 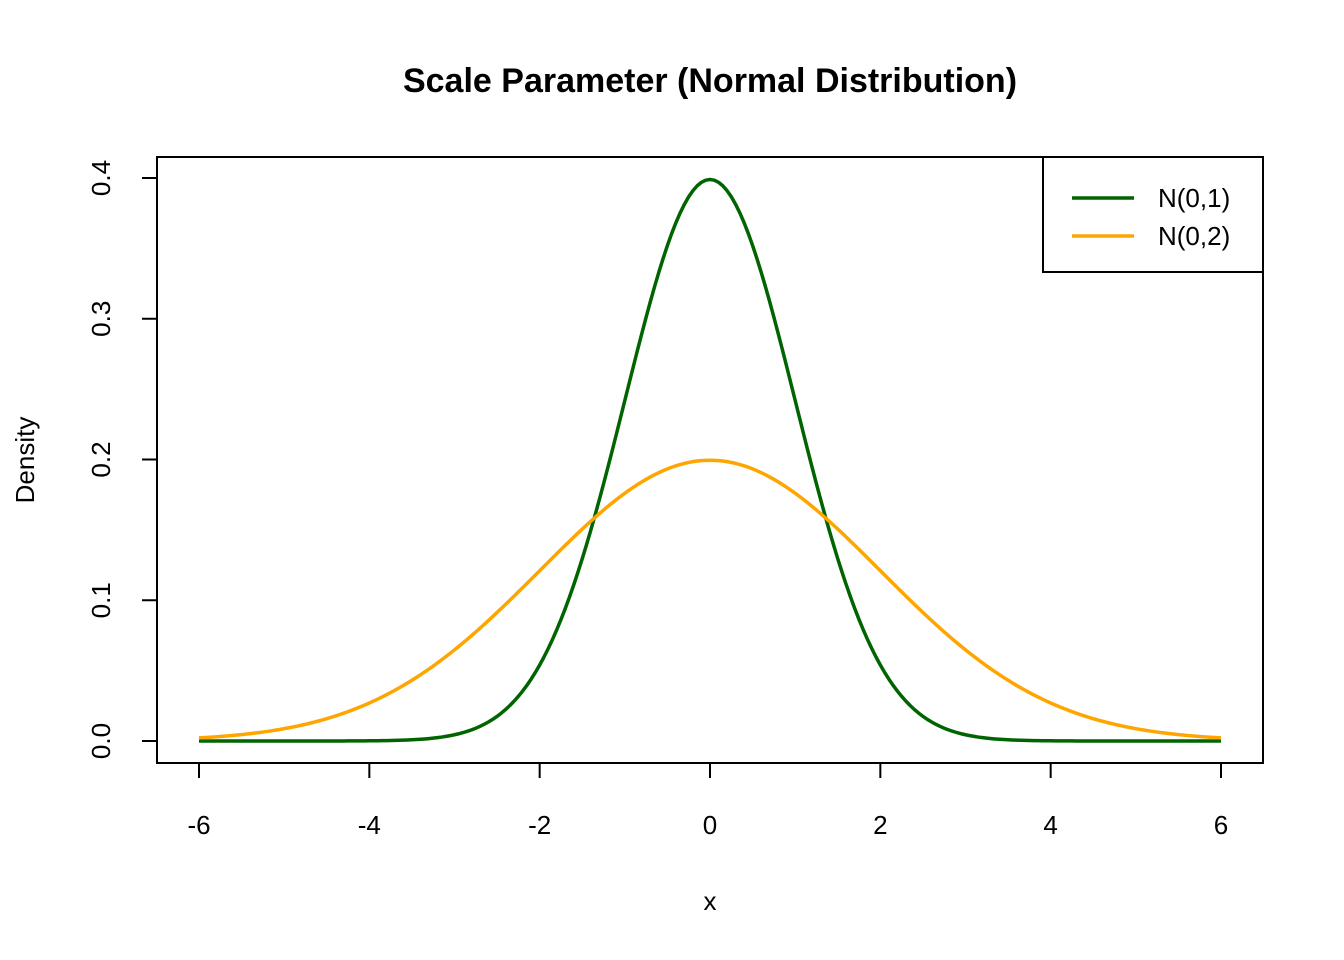 I want to click on x-axis: -6 -4 -2 0 2 4 6, so click(x=707, y=801).